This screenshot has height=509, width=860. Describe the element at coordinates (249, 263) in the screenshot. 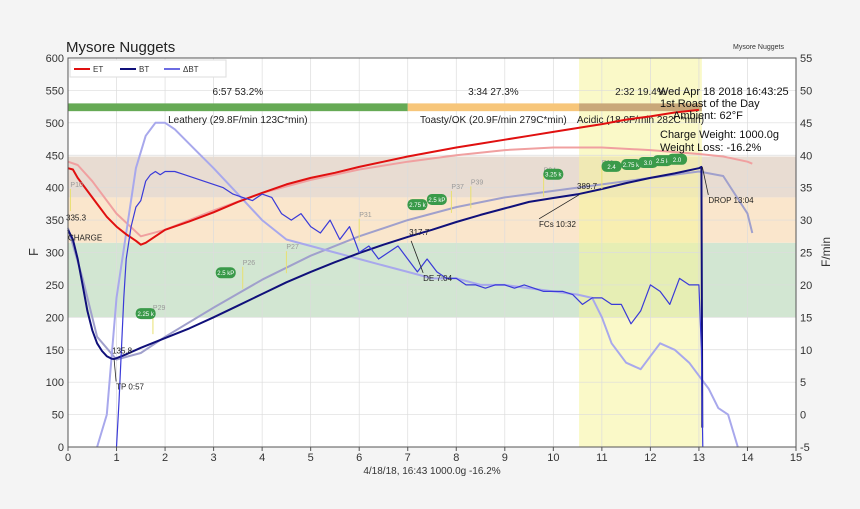

I see `tag-label-1: P26` at that location.